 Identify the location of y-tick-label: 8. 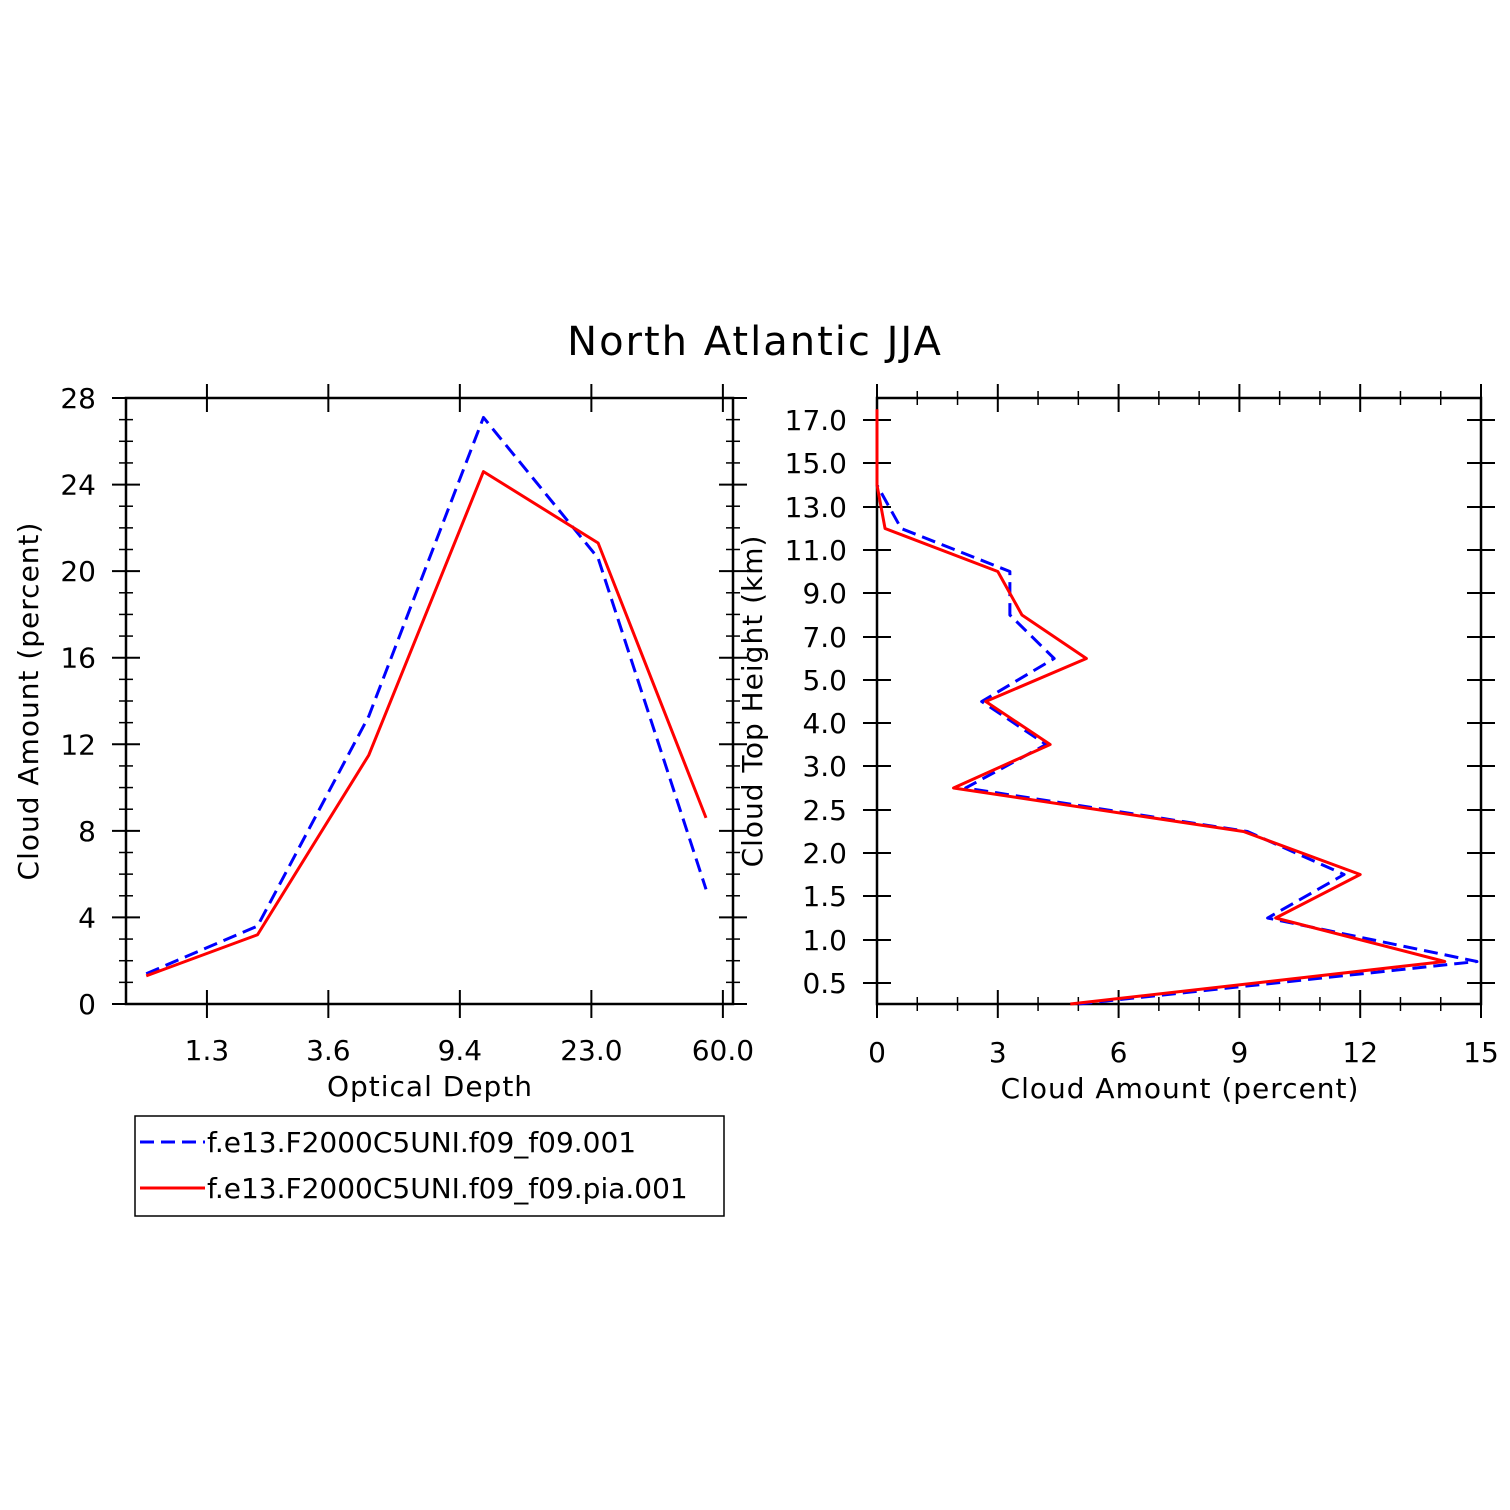
(87, 831).